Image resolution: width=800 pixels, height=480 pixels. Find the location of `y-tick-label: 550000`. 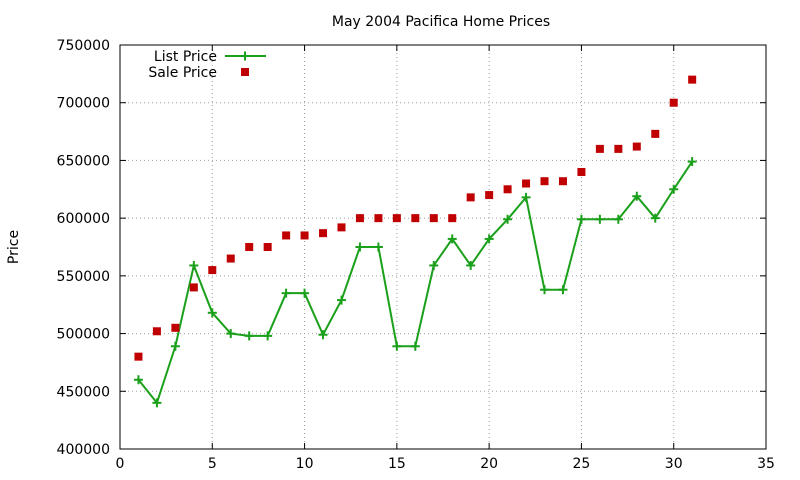

y-tick-label: 550000 is located at coordinates (83, 277).